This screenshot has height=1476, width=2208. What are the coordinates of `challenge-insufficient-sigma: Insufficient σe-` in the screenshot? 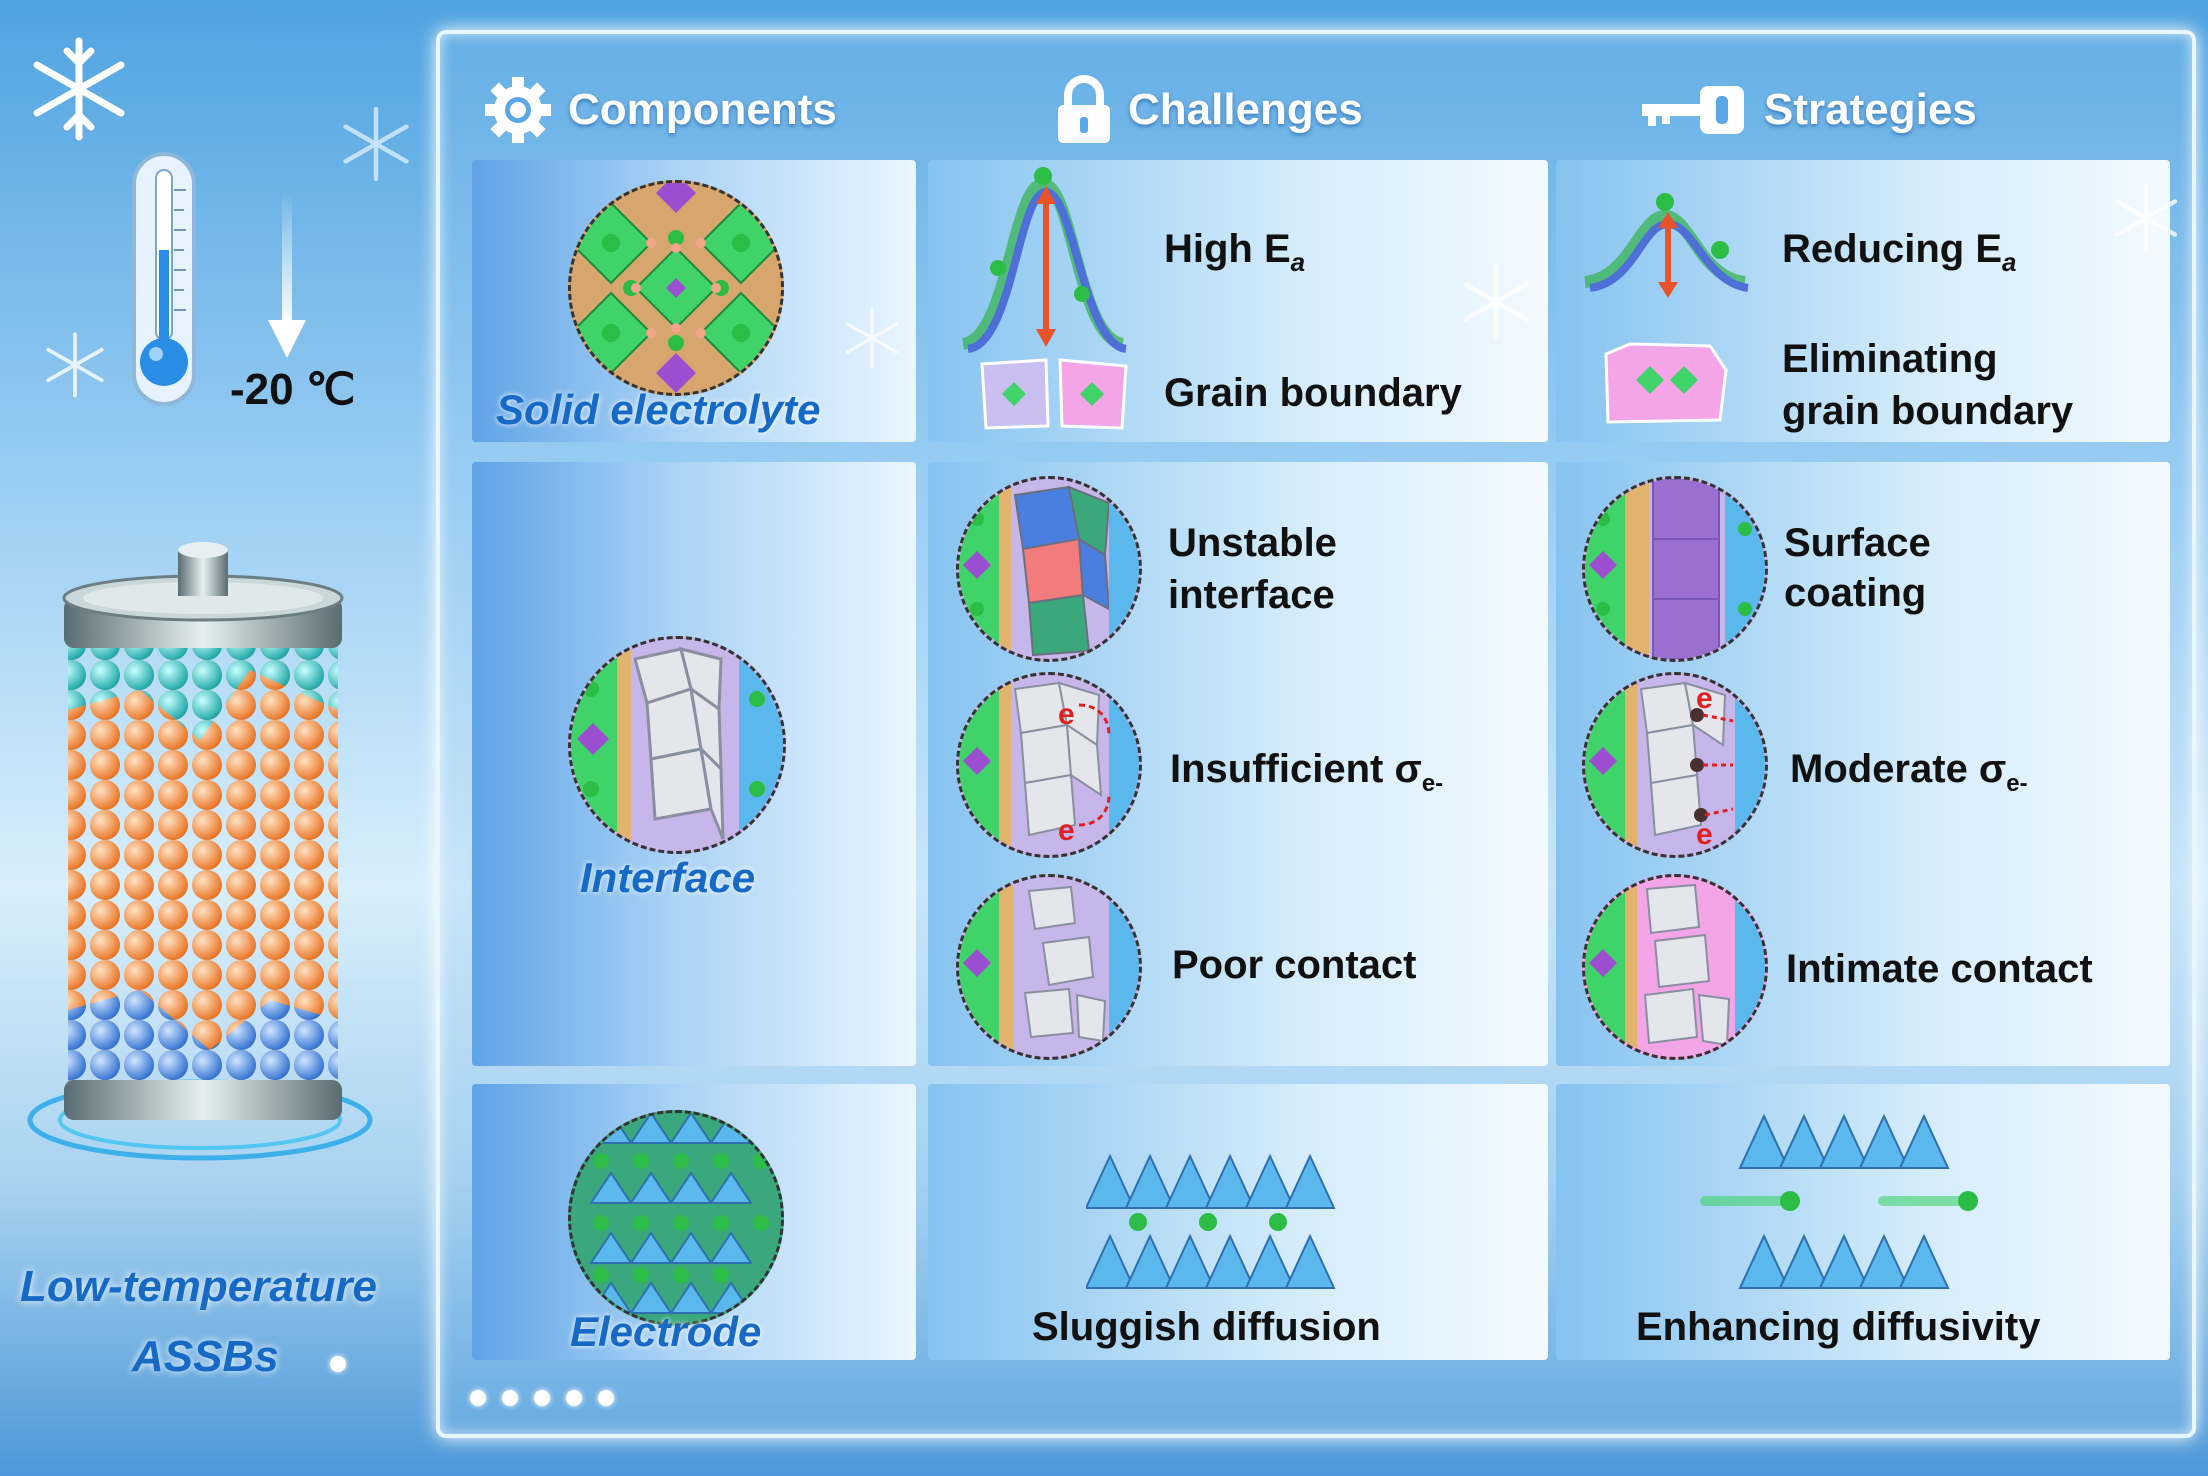 It's located at (1306, 776).